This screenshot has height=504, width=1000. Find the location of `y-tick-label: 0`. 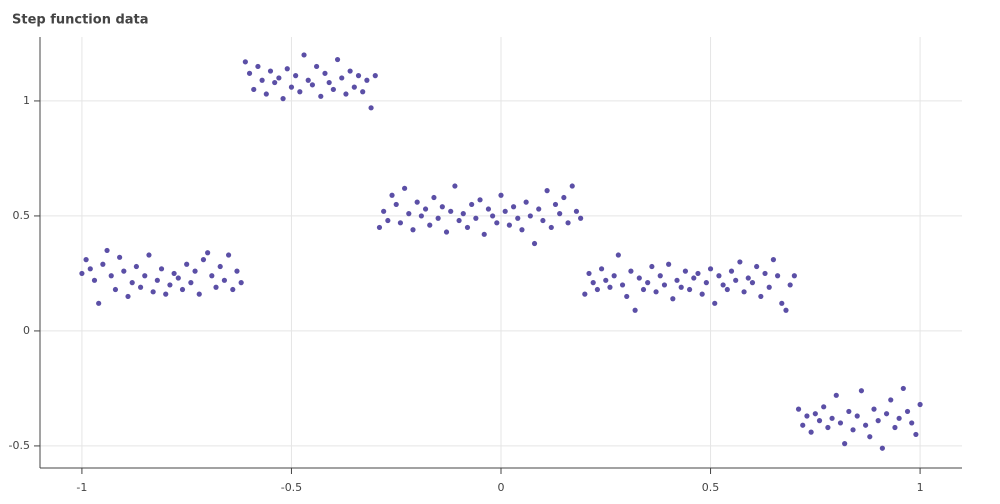

y-tick-label: 0 is located at coordinates (26, 330).